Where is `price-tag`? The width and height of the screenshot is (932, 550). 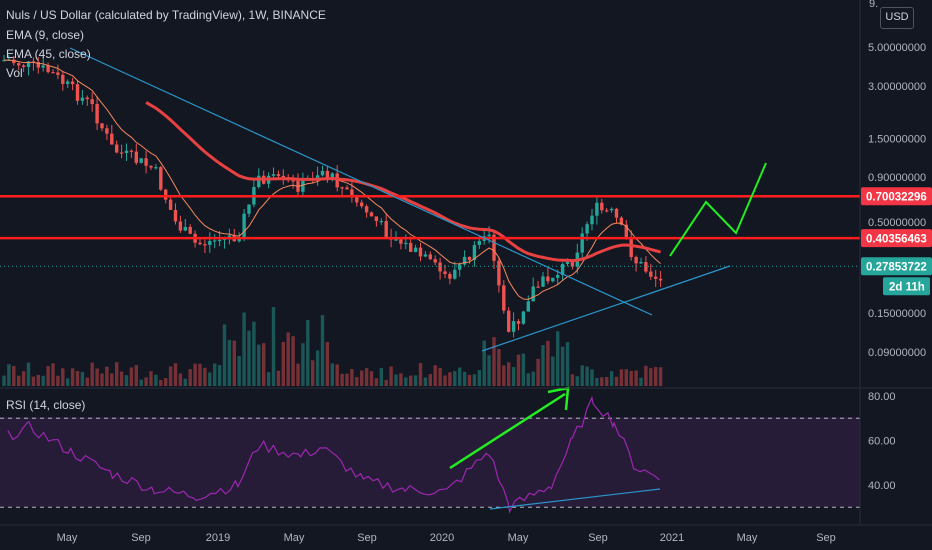 price-tag is located at coordinates (896, 196).